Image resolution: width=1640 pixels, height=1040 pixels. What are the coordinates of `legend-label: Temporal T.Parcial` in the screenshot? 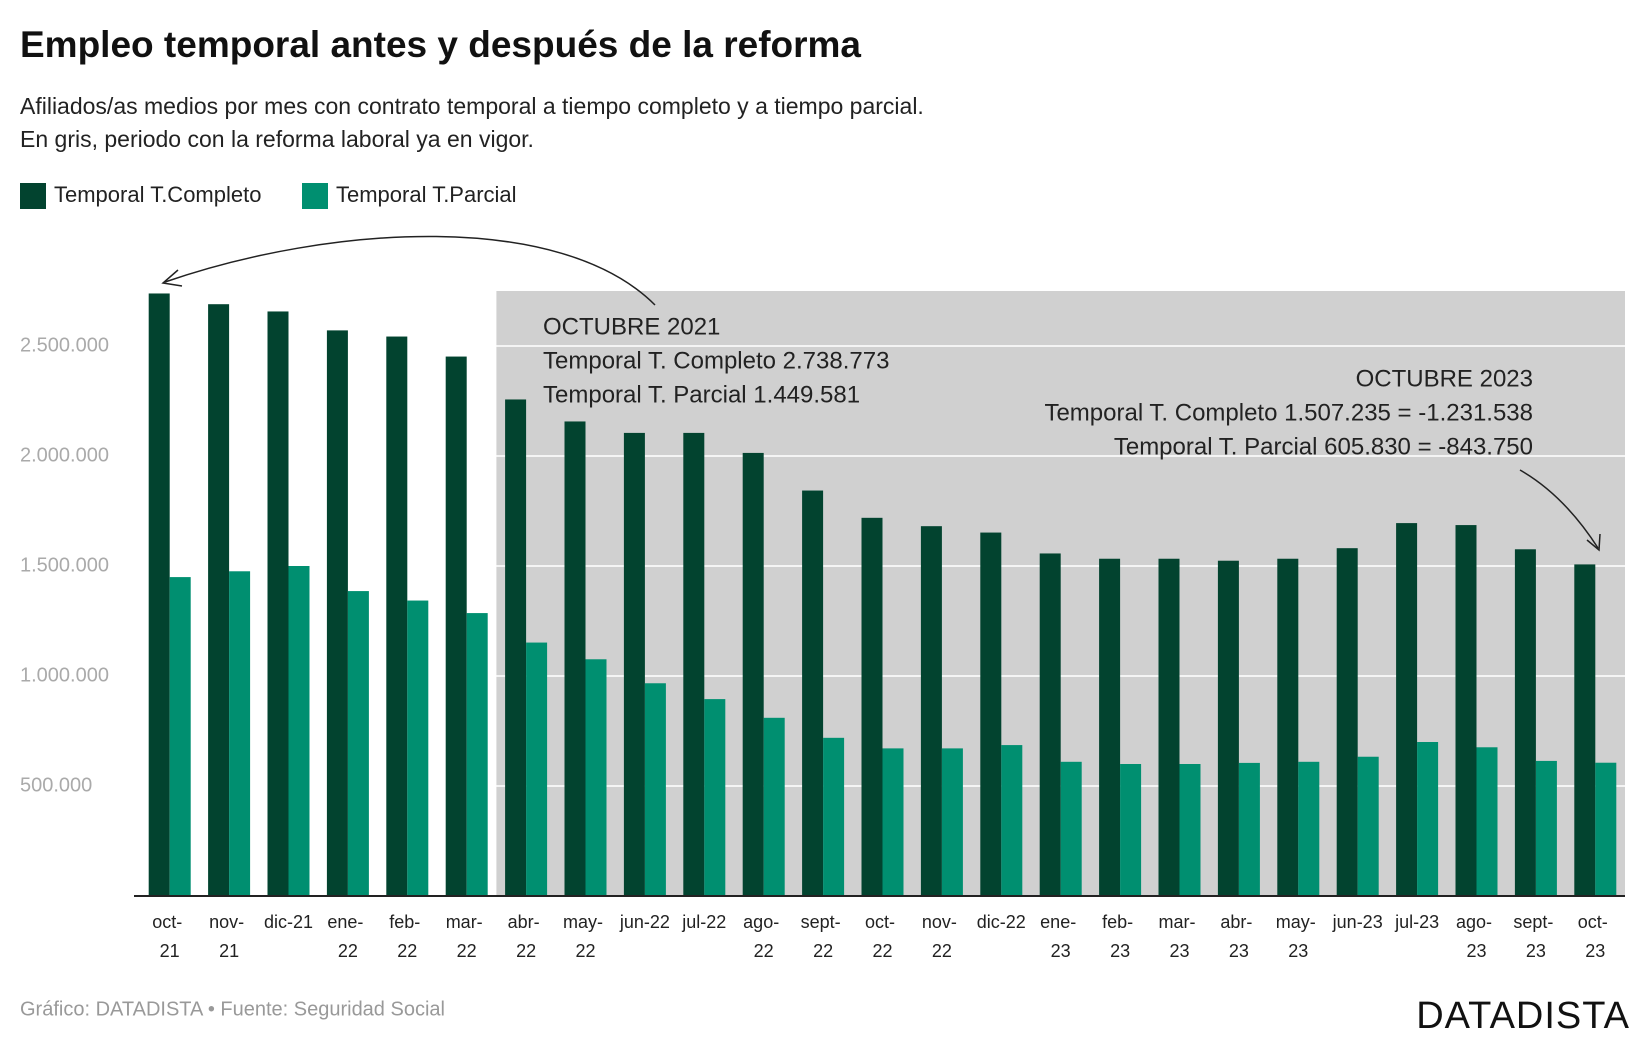 It's located at (426, 194).